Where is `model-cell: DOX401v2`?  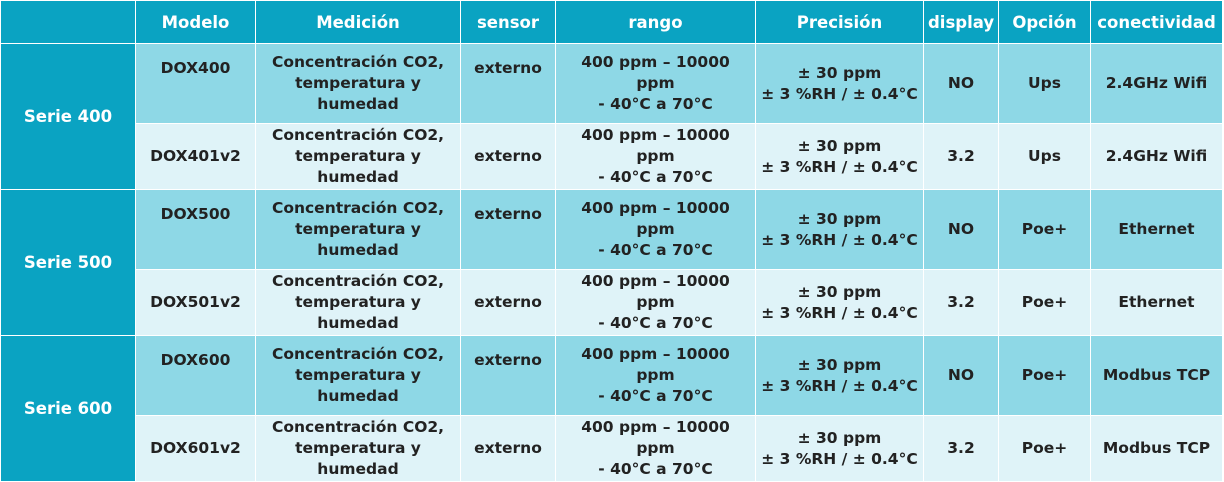 model-cell: DOX401v2 is located at coordinates (195, 156).